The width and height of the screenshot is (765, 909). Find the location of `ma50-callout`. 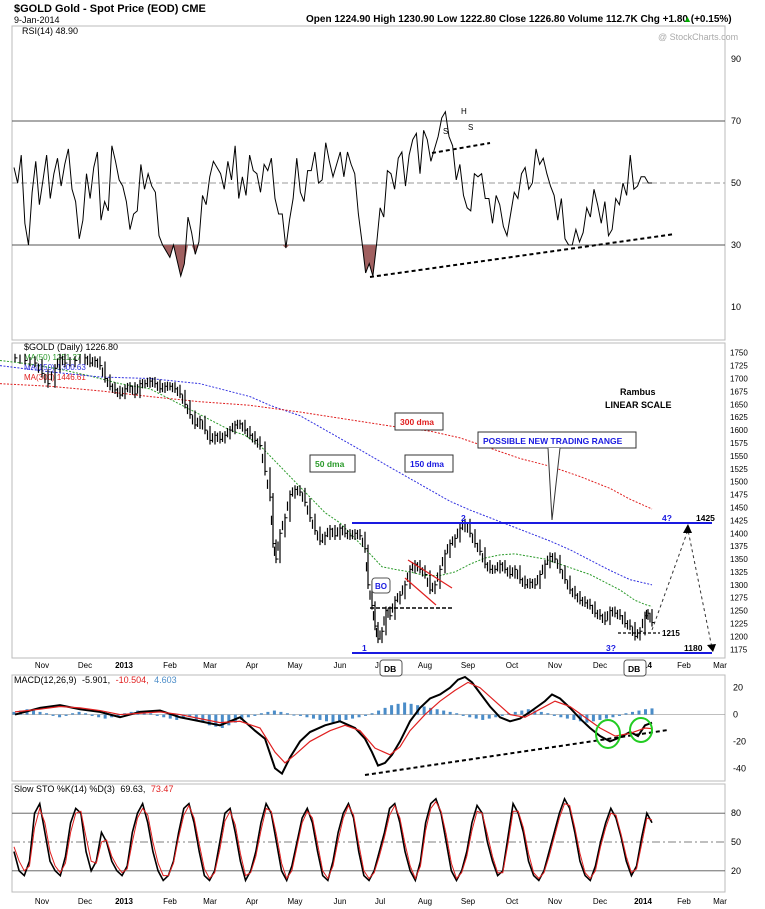

ma50-callout is located at coordinates (332, 463).